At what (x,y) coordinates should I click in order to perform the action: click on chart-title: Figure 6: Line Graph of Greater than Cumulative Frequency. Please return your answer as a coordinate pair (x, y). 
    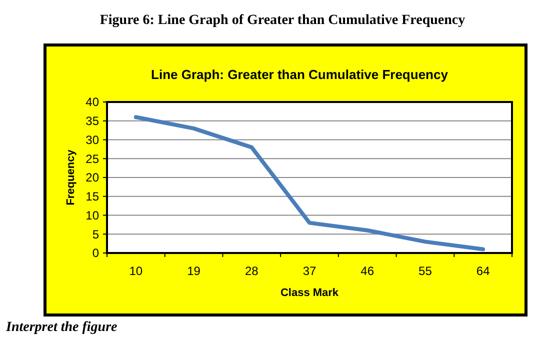
    Looking at the image, I should click on (283, 20).